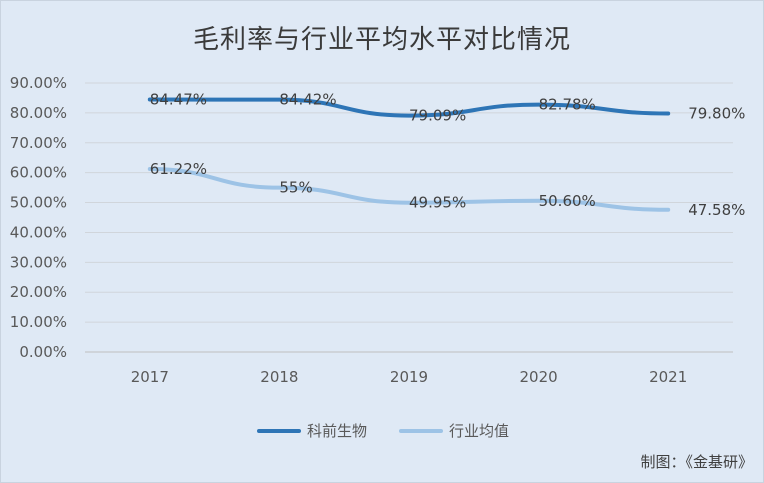  What do you see at coordinates (381, 40) in the screenshot?
I see `chart-title: 毛利率与行业平均水平对比情况` at bounding box center [381, 40].